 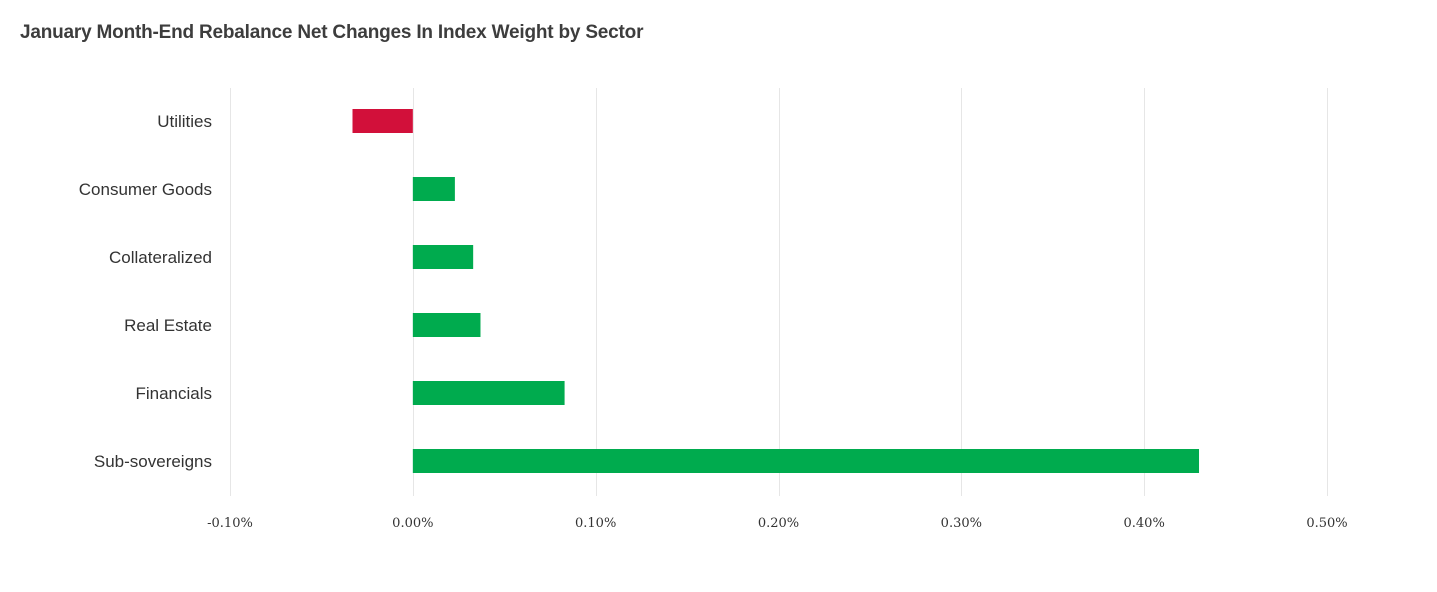 What do you see at coordinates (961, 523) in the screenshot?
I see `x-tick-label: 0.30%` at bounding box center [961, 523].